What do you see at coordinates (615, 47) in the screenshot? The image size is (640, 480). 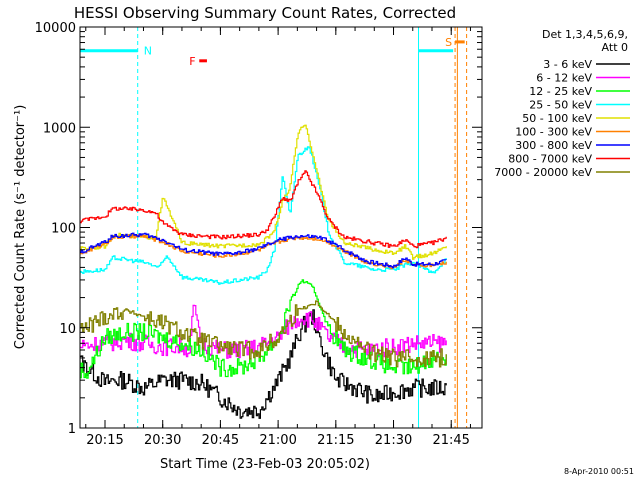 I see `legend-header-line-2: Att 0` at bounding box center [615, 47].